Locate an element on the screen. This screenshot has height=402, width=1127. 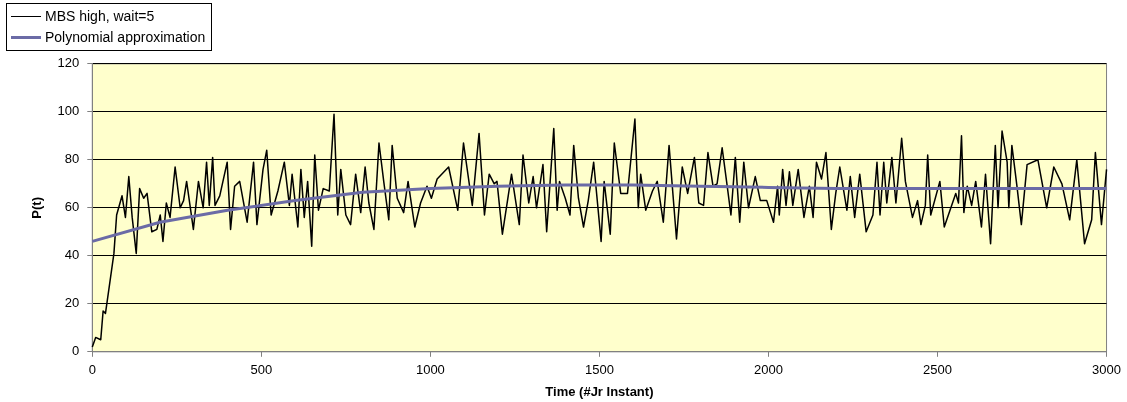
y-axis-title: P(t) is located at coordinates (37, 207).